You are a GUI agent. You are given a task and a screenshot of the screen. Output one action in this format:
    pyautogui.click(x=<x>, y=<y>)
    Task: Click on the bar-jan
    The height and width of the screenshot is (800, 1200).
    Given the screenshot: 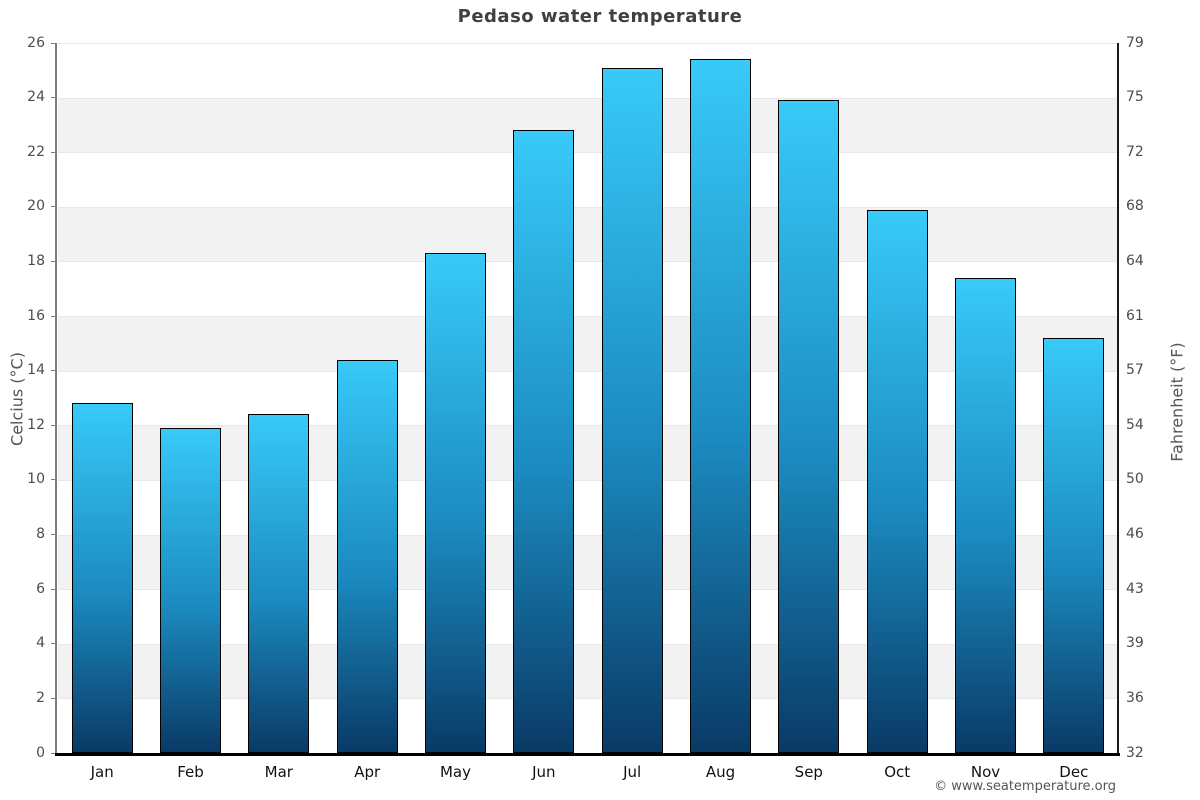 What is the action you would take?
    pyautogui.click(x=102, y=578)
    